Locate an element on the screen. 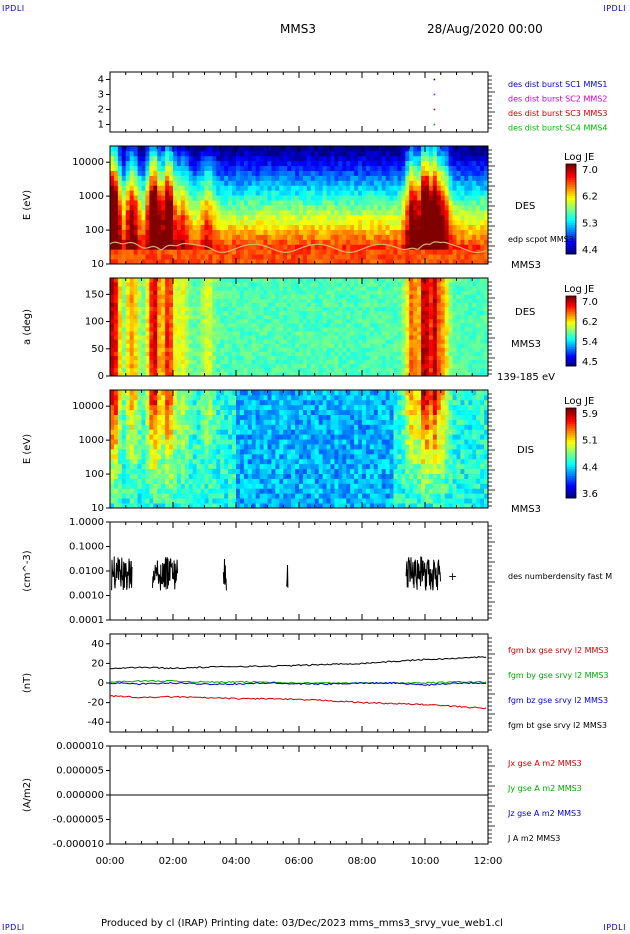 This screenshot has width=630, height=934. corner-label-top-right: IPDLI is located at coordinates (614, 8).